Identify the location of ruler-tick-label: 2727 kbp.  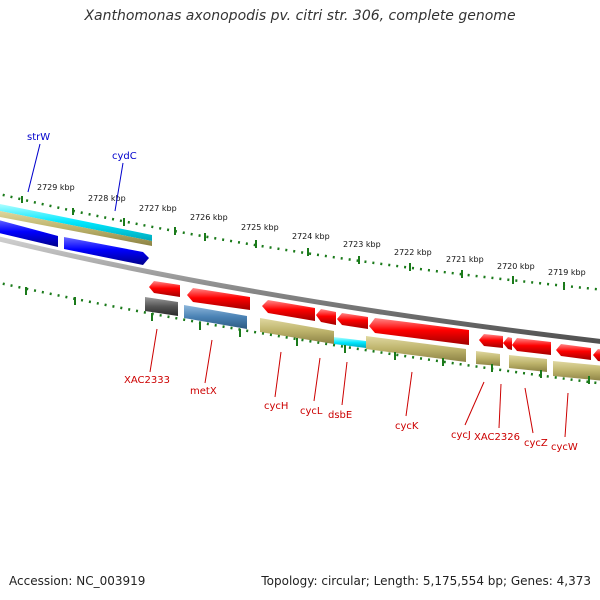
(158, 208).